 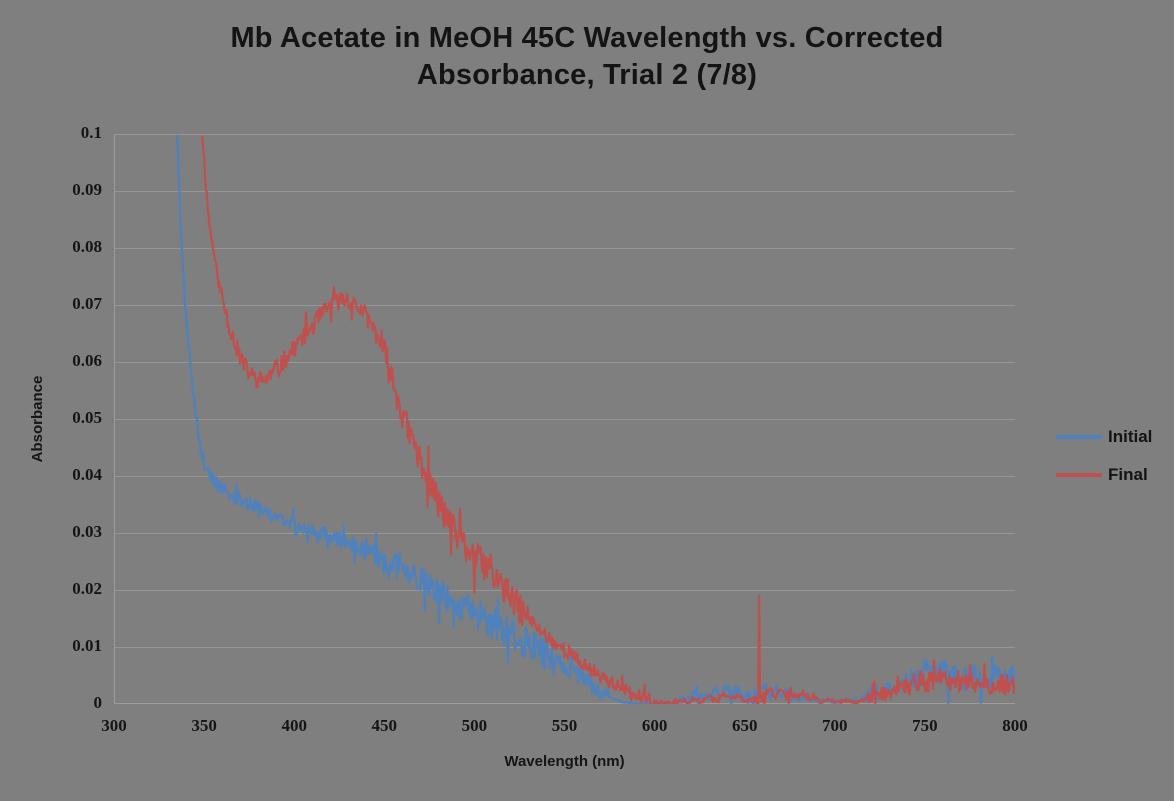 What do you see at coordinates (87, 645) in the screenshot?
I see `y-tick-label: 0.01` at bounding box center [87, 645].